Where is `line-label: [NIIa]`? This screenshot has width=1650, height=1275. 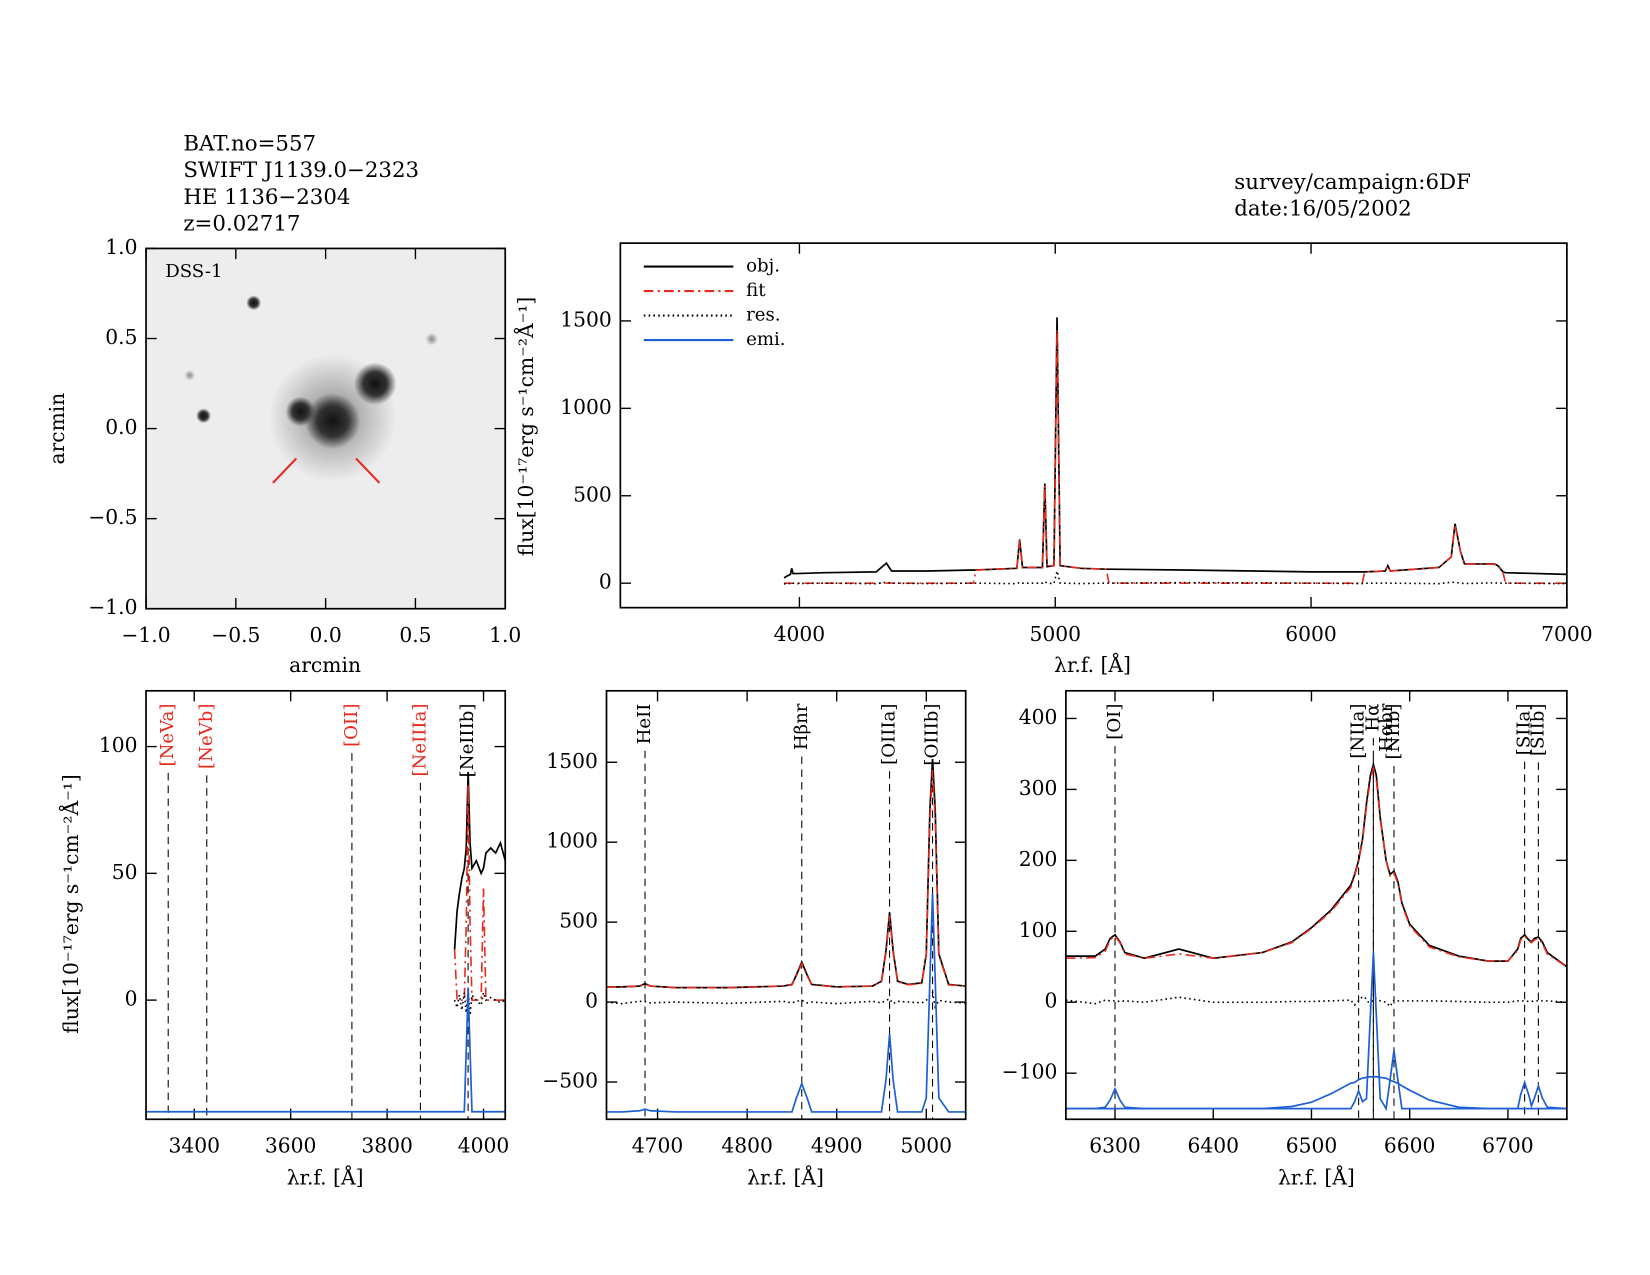
line-label: [NIIa] is located at coordinates (1358, 731).